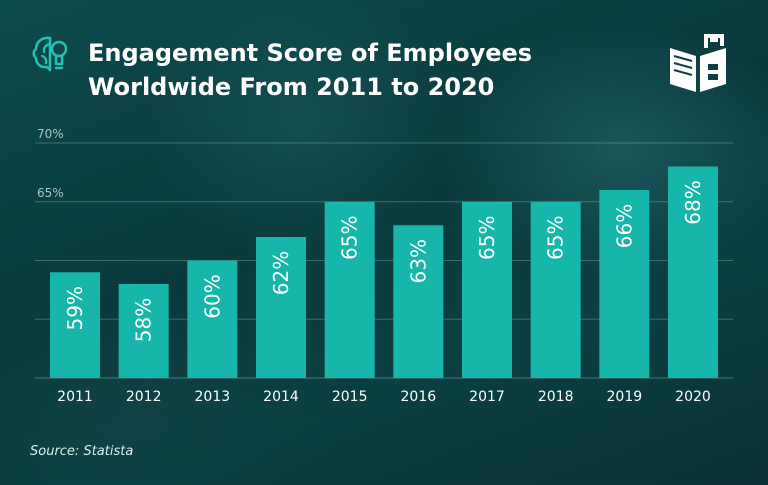 The image size is (768, 485). I want to click on data-label: 63%, so click(418, 261).